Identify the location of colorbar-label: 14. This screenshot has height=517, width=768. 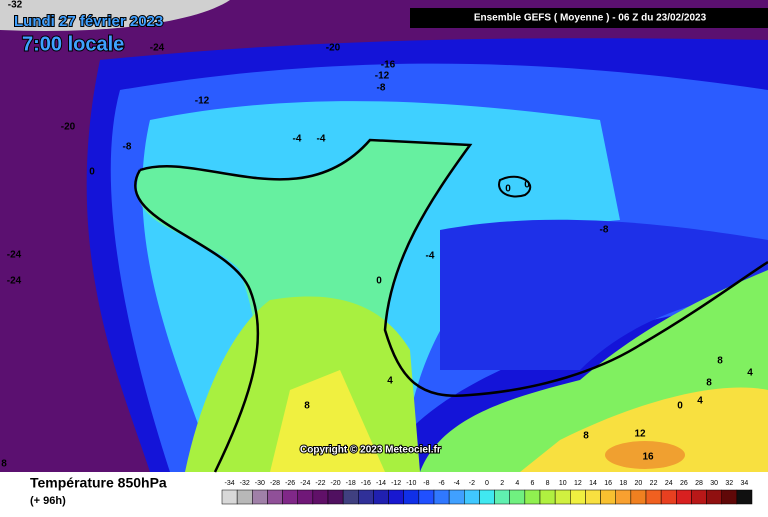
(593, 483).